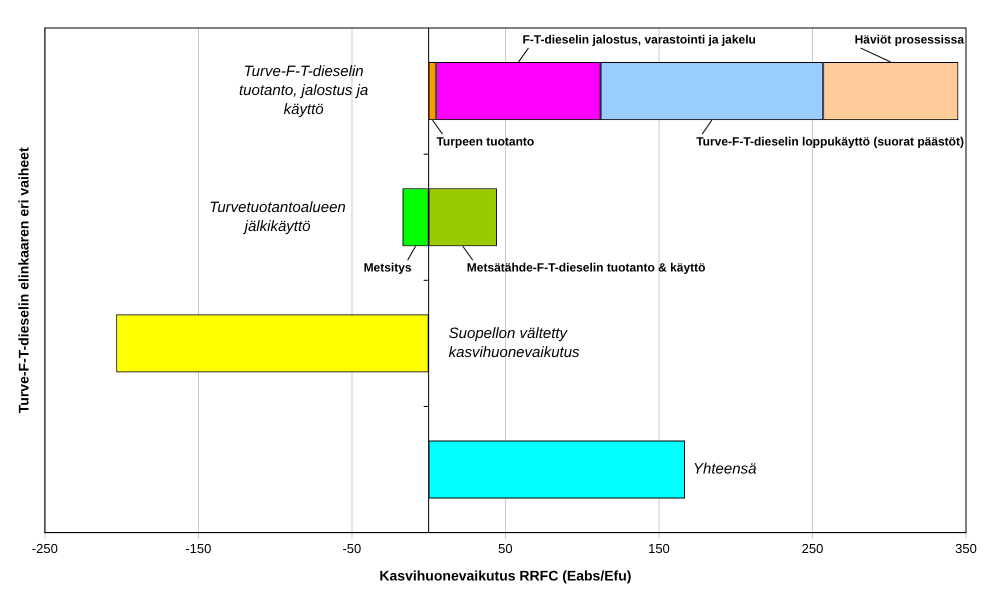 The image size is (994, 601). I want to click on x-tick-label: 250, so click(813, 548).